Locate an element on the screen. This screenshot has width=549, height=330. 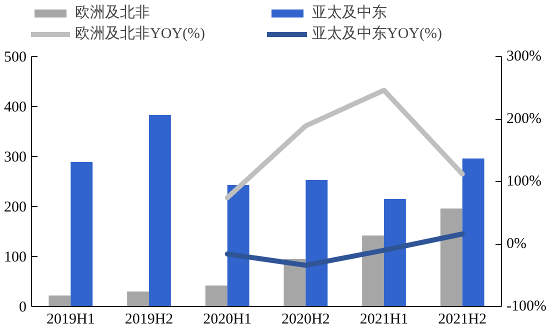
y2-tick-label: 100% is located at coordinates (524, 182).